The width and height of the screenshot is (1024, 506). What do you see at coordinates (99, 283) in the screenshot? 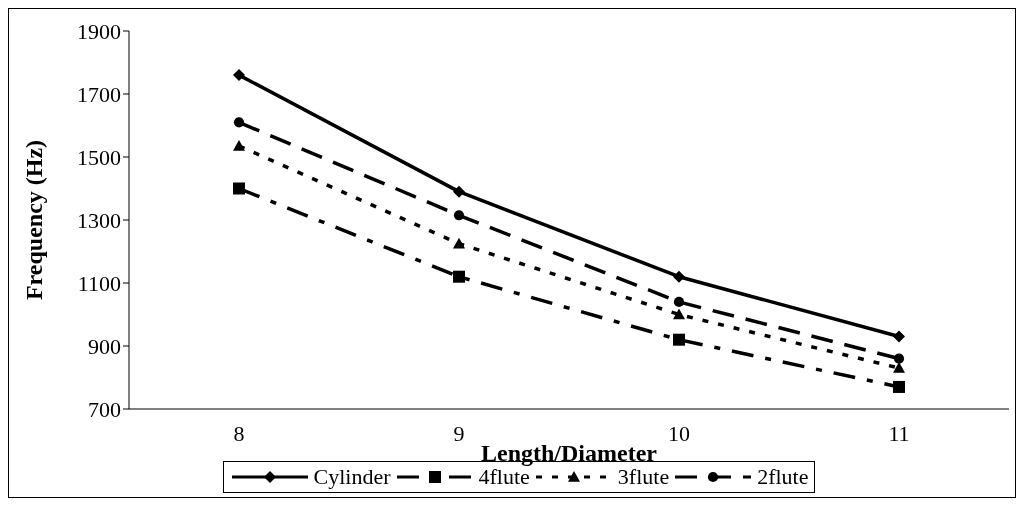
I see `y-tick-label: 1100` at bounding box center [99, 283].